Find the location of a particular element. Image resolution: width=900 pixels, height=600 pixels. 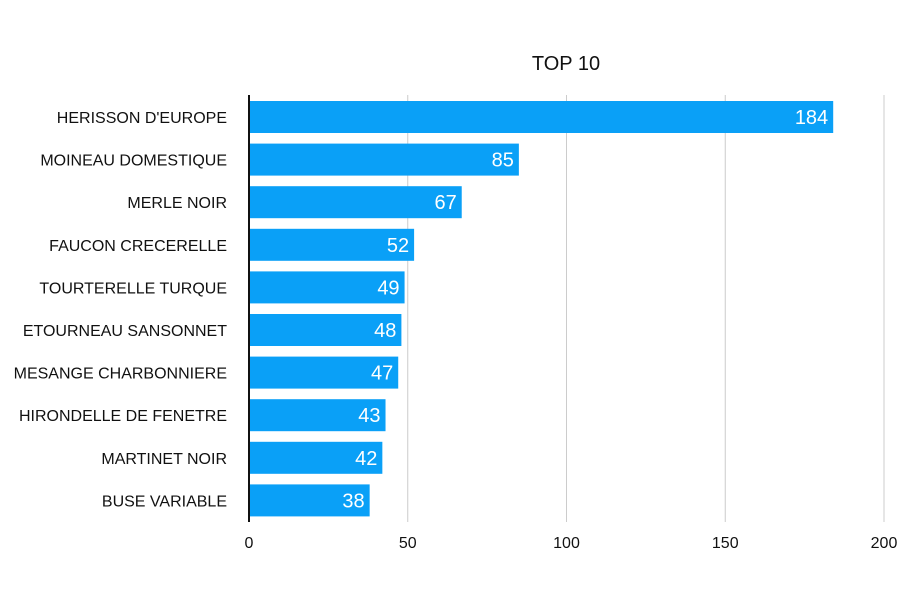

value-label: 43 is located at coordinates (369, 416).